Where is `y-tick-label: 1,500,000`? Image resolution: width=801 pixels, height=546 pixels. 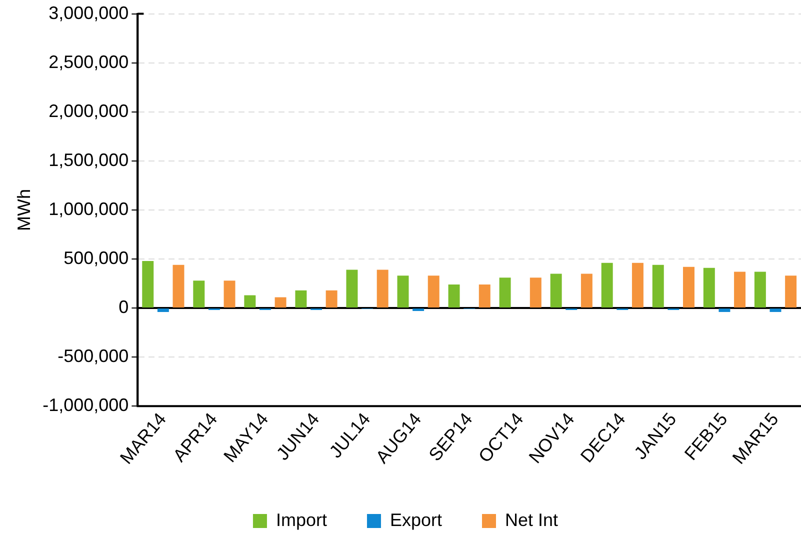 y-tick-label: 1,500,000 is located at coordinates (88, 160).